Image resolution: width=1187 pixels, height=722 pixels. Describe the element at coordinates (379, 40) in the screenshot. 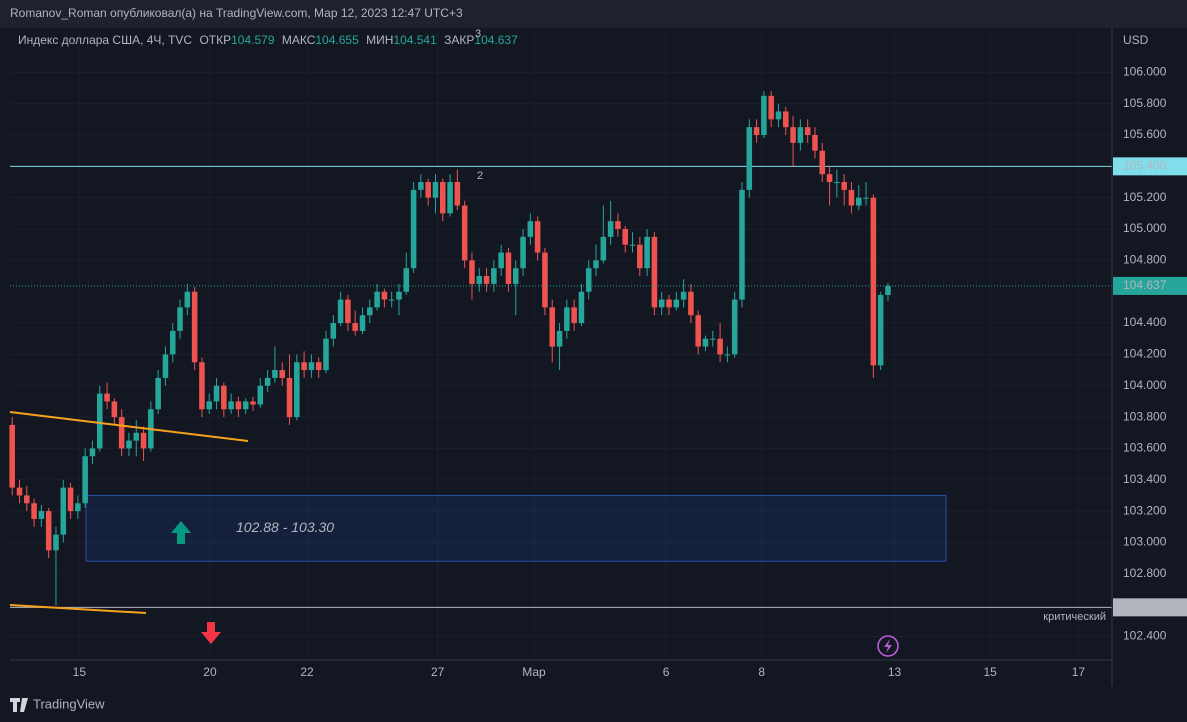

I see `legend-label: МИН` at that location.